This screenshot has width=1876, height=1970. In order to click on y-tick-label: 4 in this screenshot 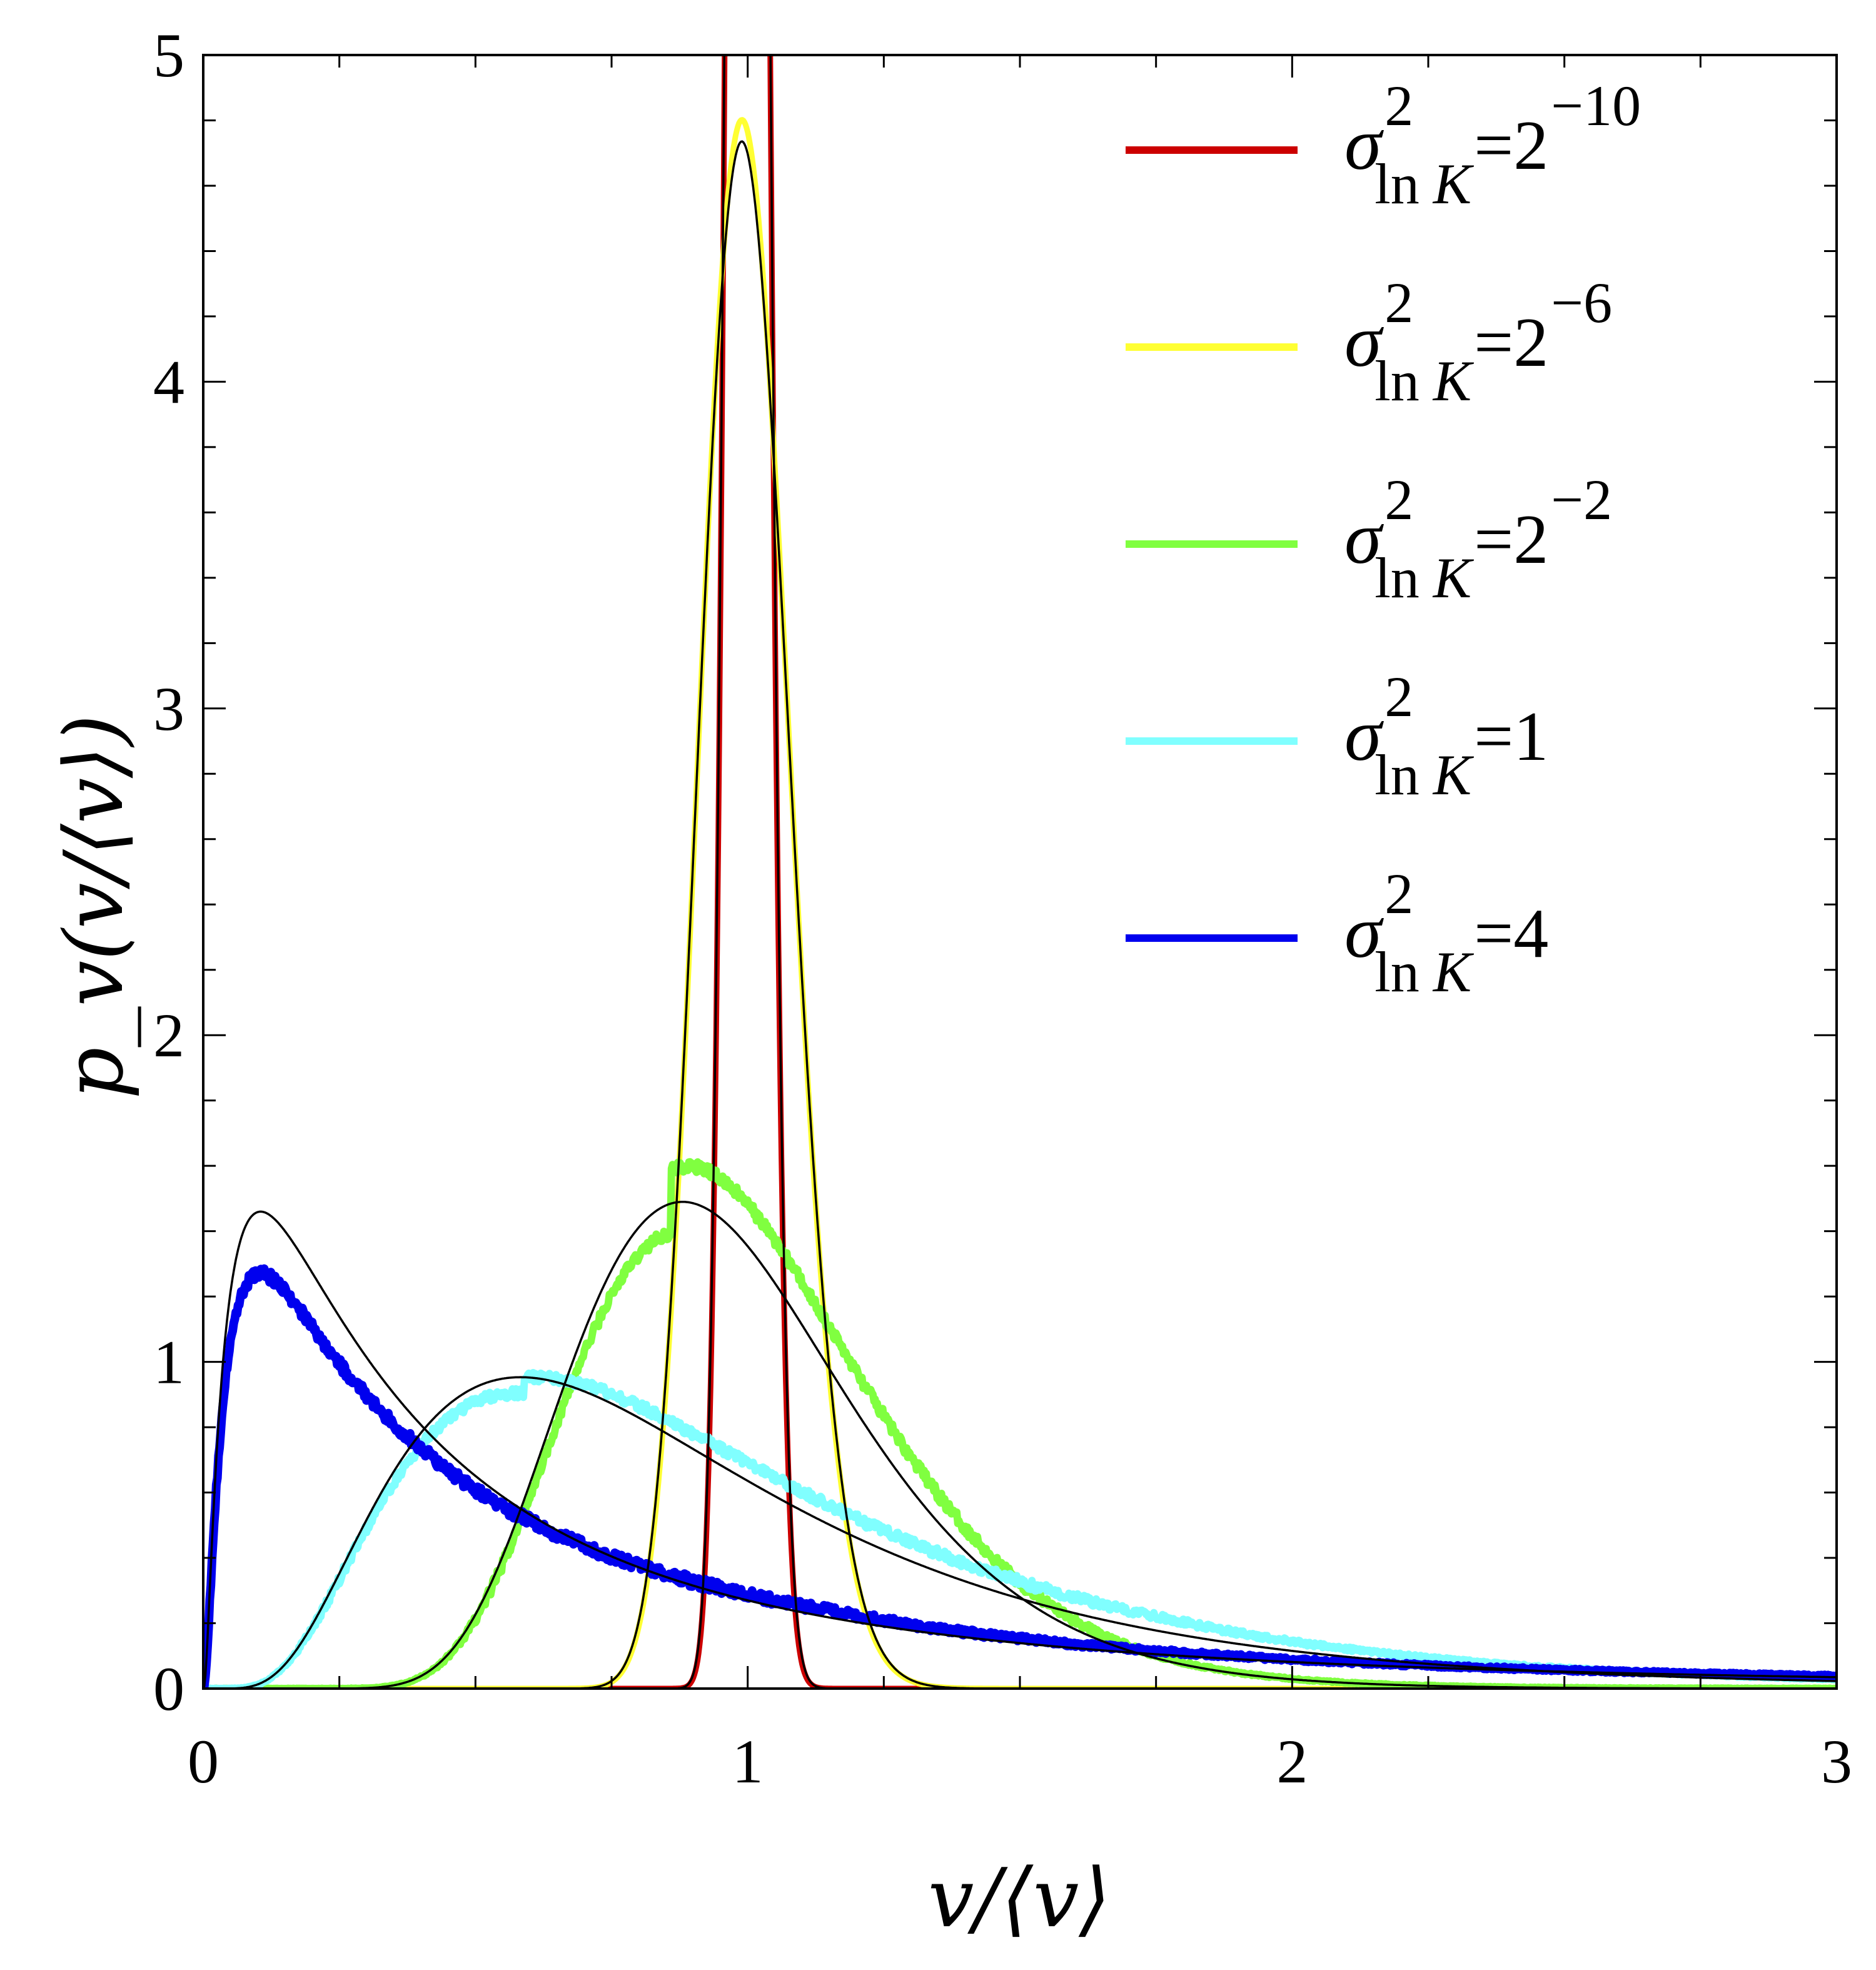, I will do `click(168, 382)`.